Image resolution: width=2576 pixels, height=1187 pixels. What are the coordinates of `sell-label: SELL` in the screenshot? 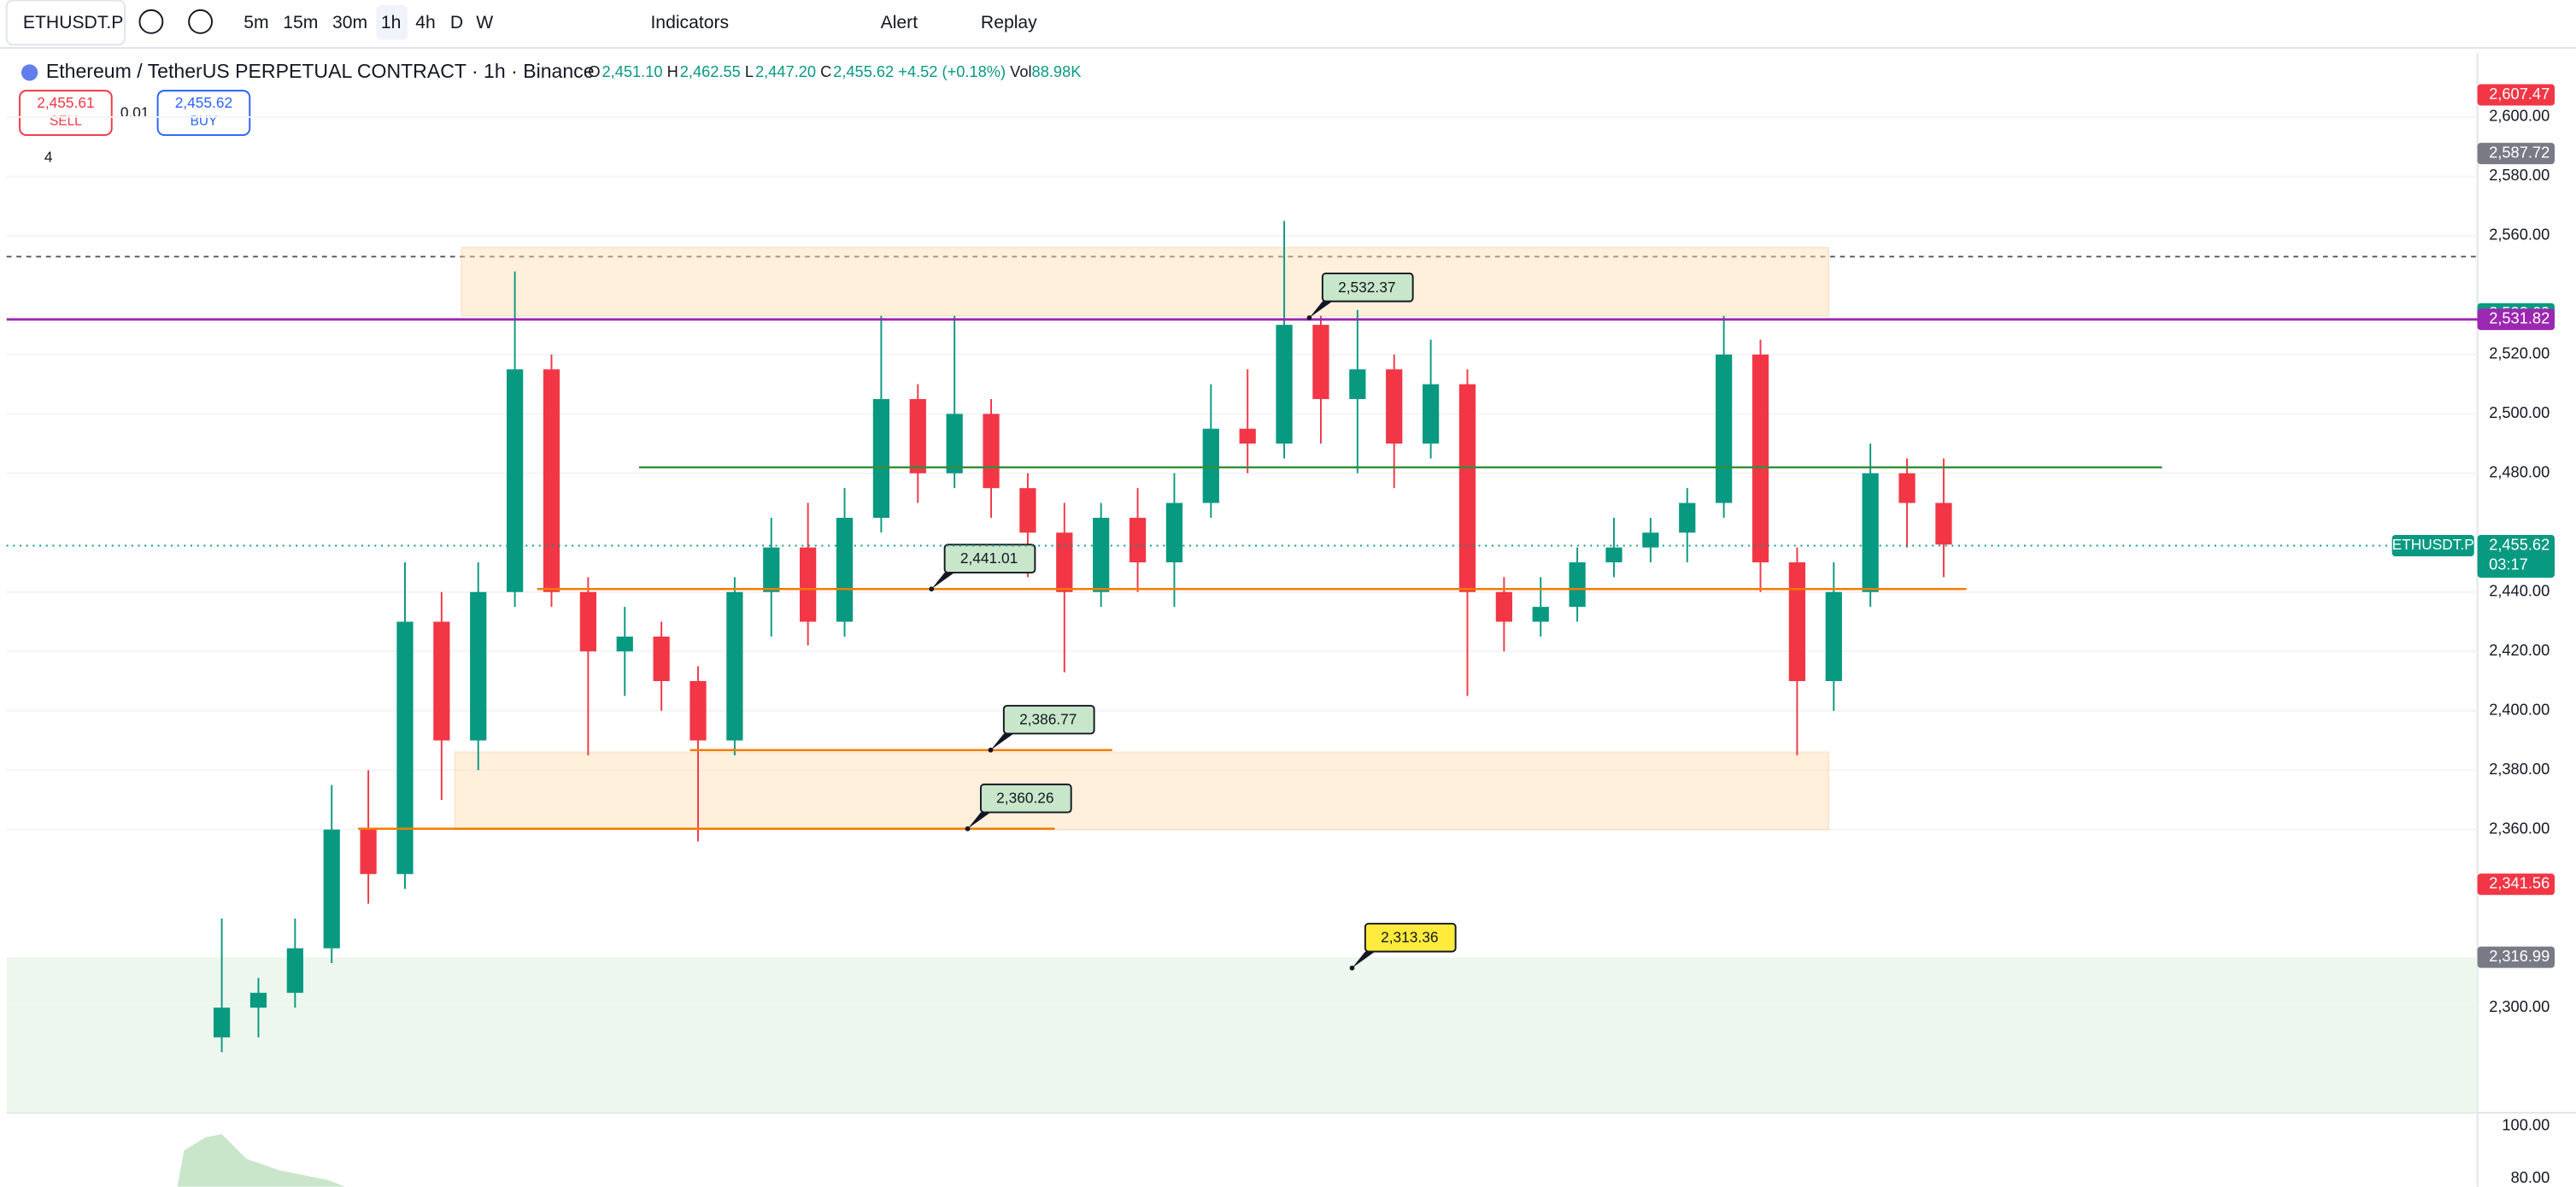 It's located at (66, 122).